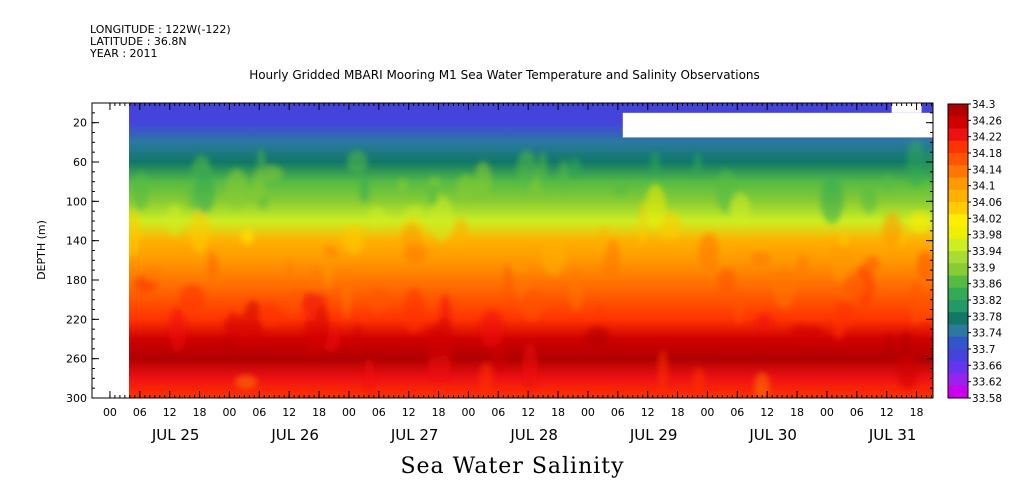 This screenshot has width=1009, height=504. Describe the element at coordinates (533, 435) in the screenshot. I see `x-day-label: JUL 28` at that location.